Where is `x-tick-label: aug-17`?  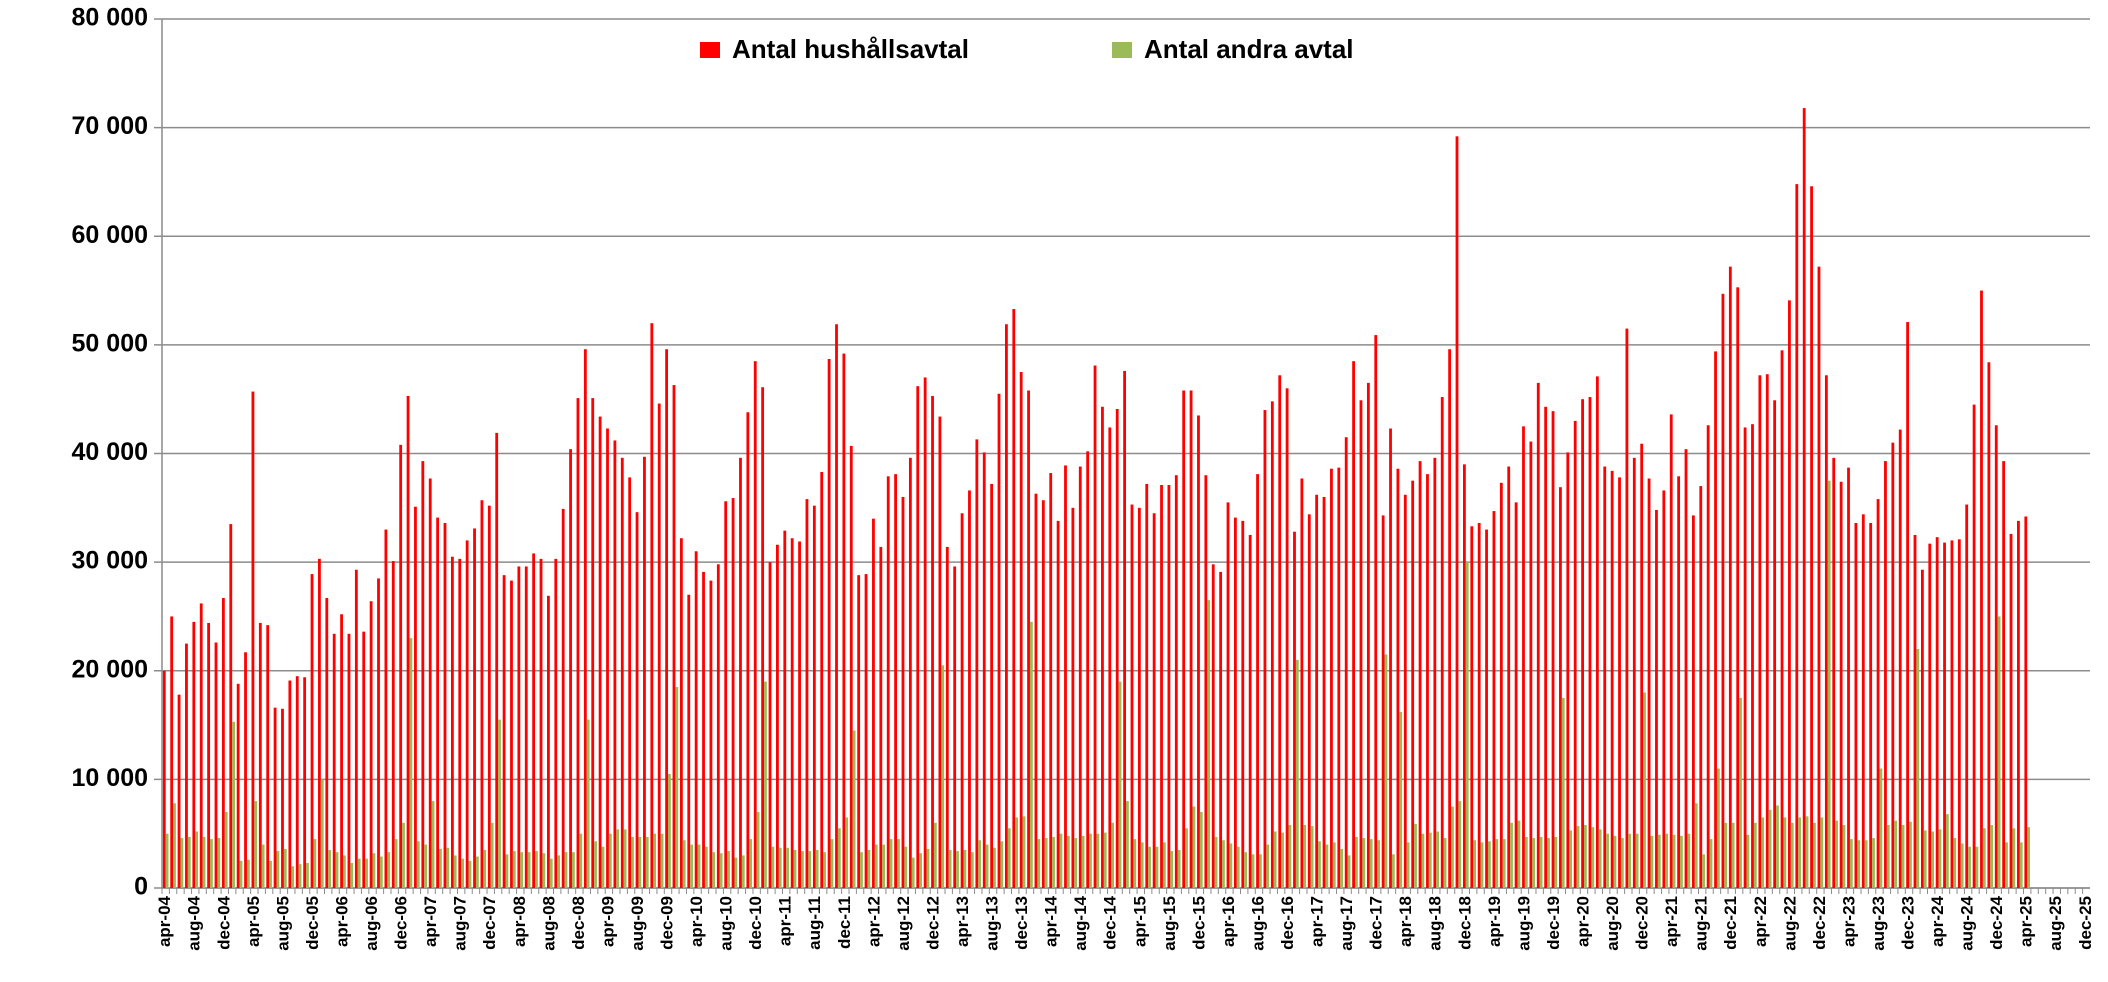
x-tick-label: aug-17 is located at coordinates (1346, 923).